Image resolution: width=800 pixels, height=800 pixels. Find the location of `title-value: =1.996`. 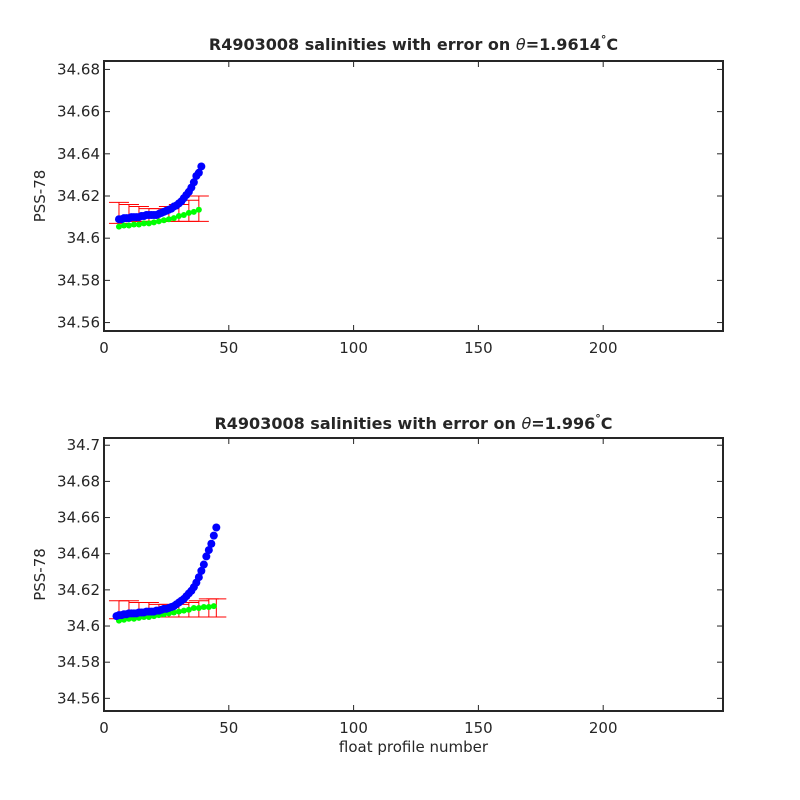

title-value: =1.996 is located at coordinates (563, 423).